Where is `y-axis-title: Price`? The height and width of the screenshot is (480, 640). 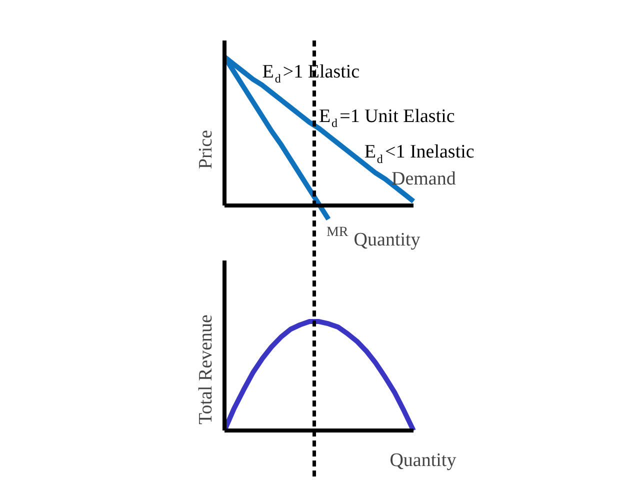 y-axis-title: Price is located at coordinates (206, 150).